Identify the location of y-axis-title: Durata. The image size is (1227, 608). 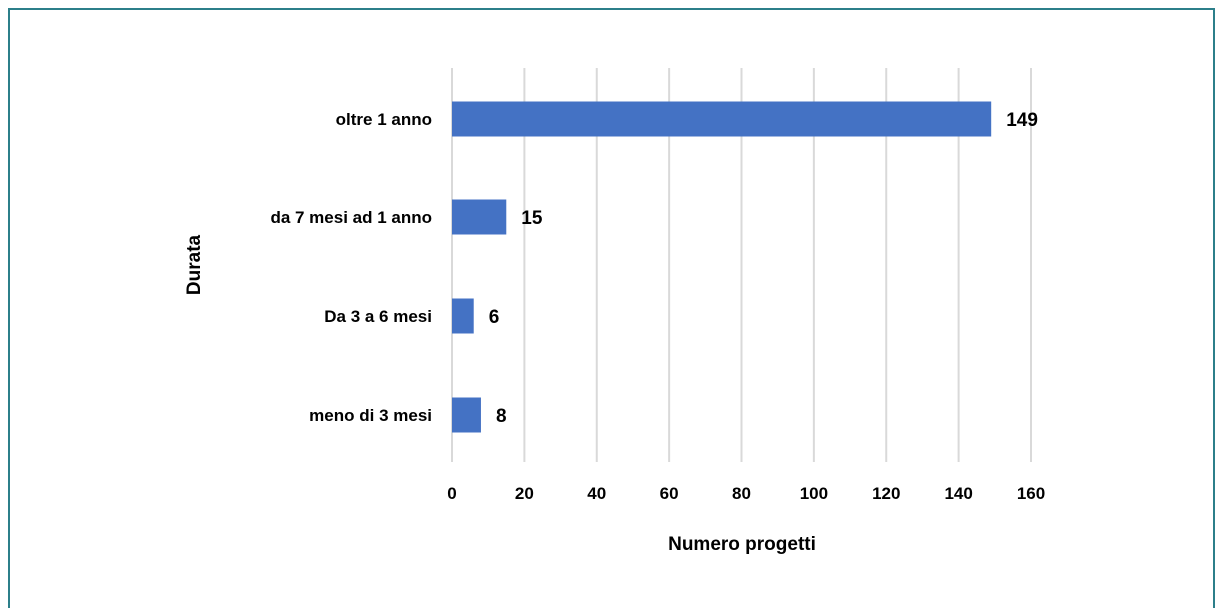
(194, 264).